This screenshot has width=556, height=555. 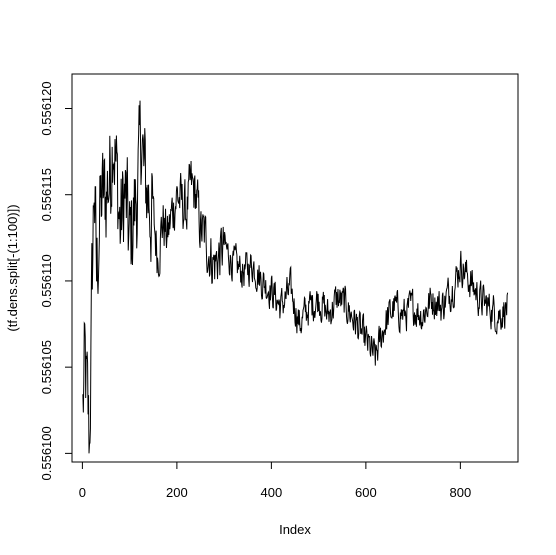 I want to click on x-tick-label: 0, so click(x=82, y=492).